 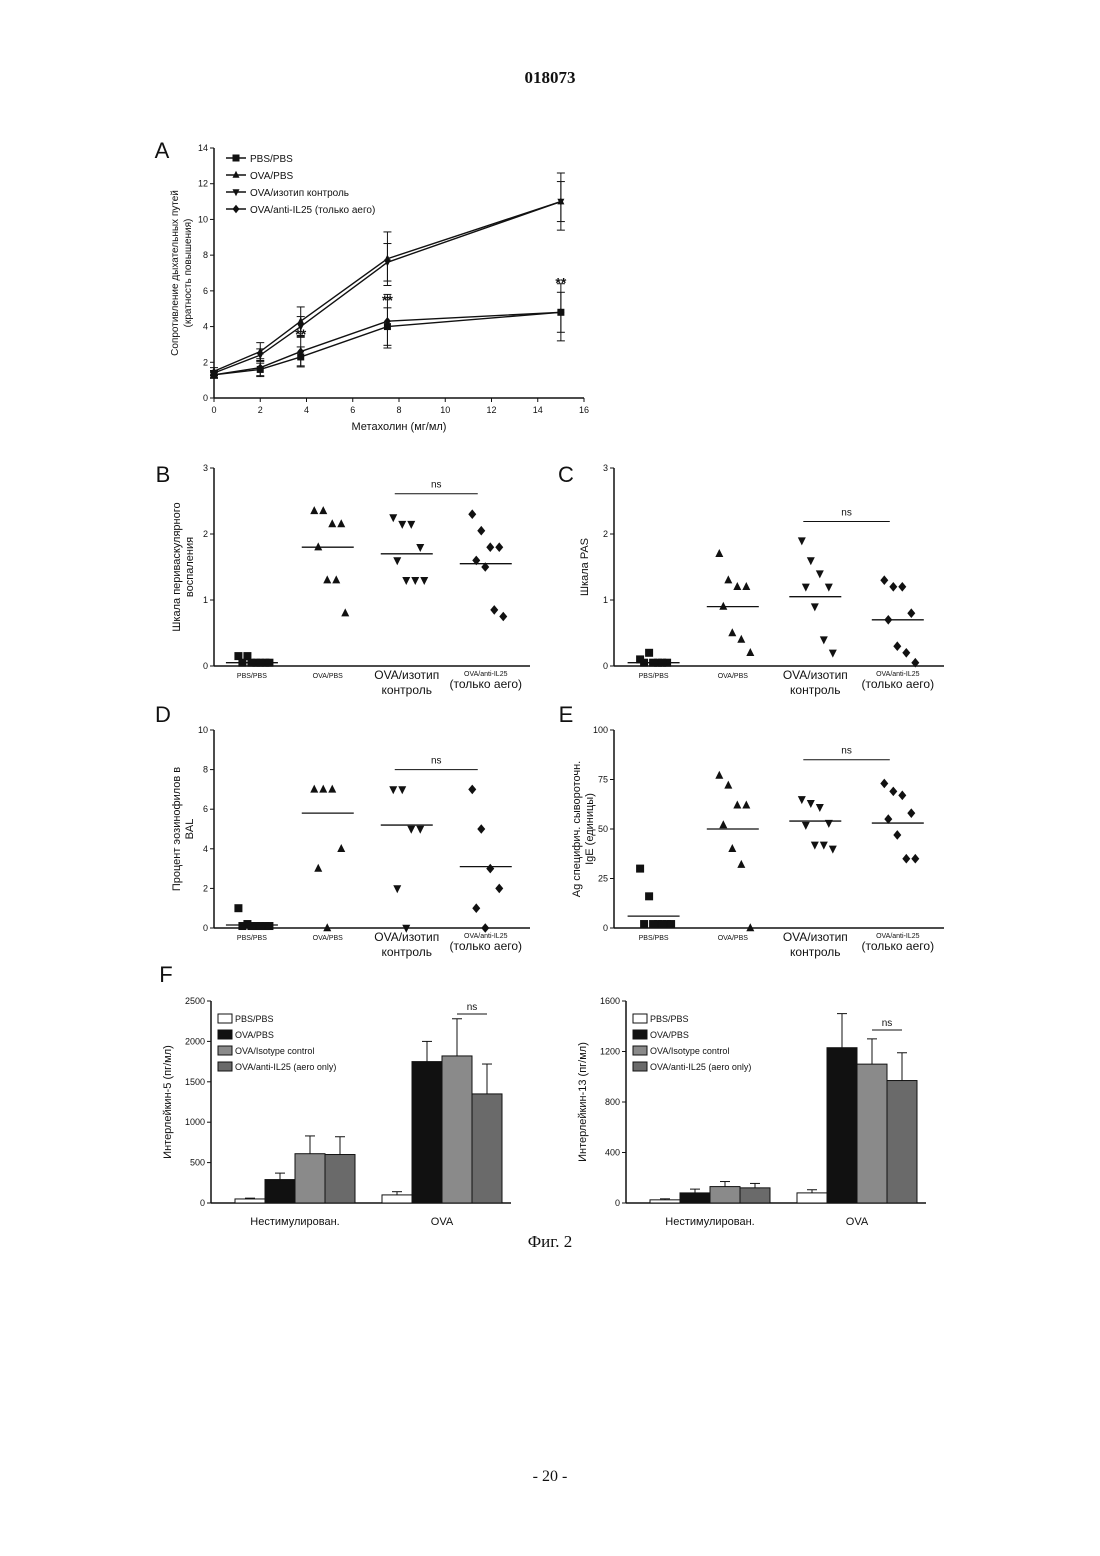 What do you see at coordinates (177, 829) in the screenshot?
I see `y-axis-label: Процент эозинофилов в` at bounding box center [177, 829].